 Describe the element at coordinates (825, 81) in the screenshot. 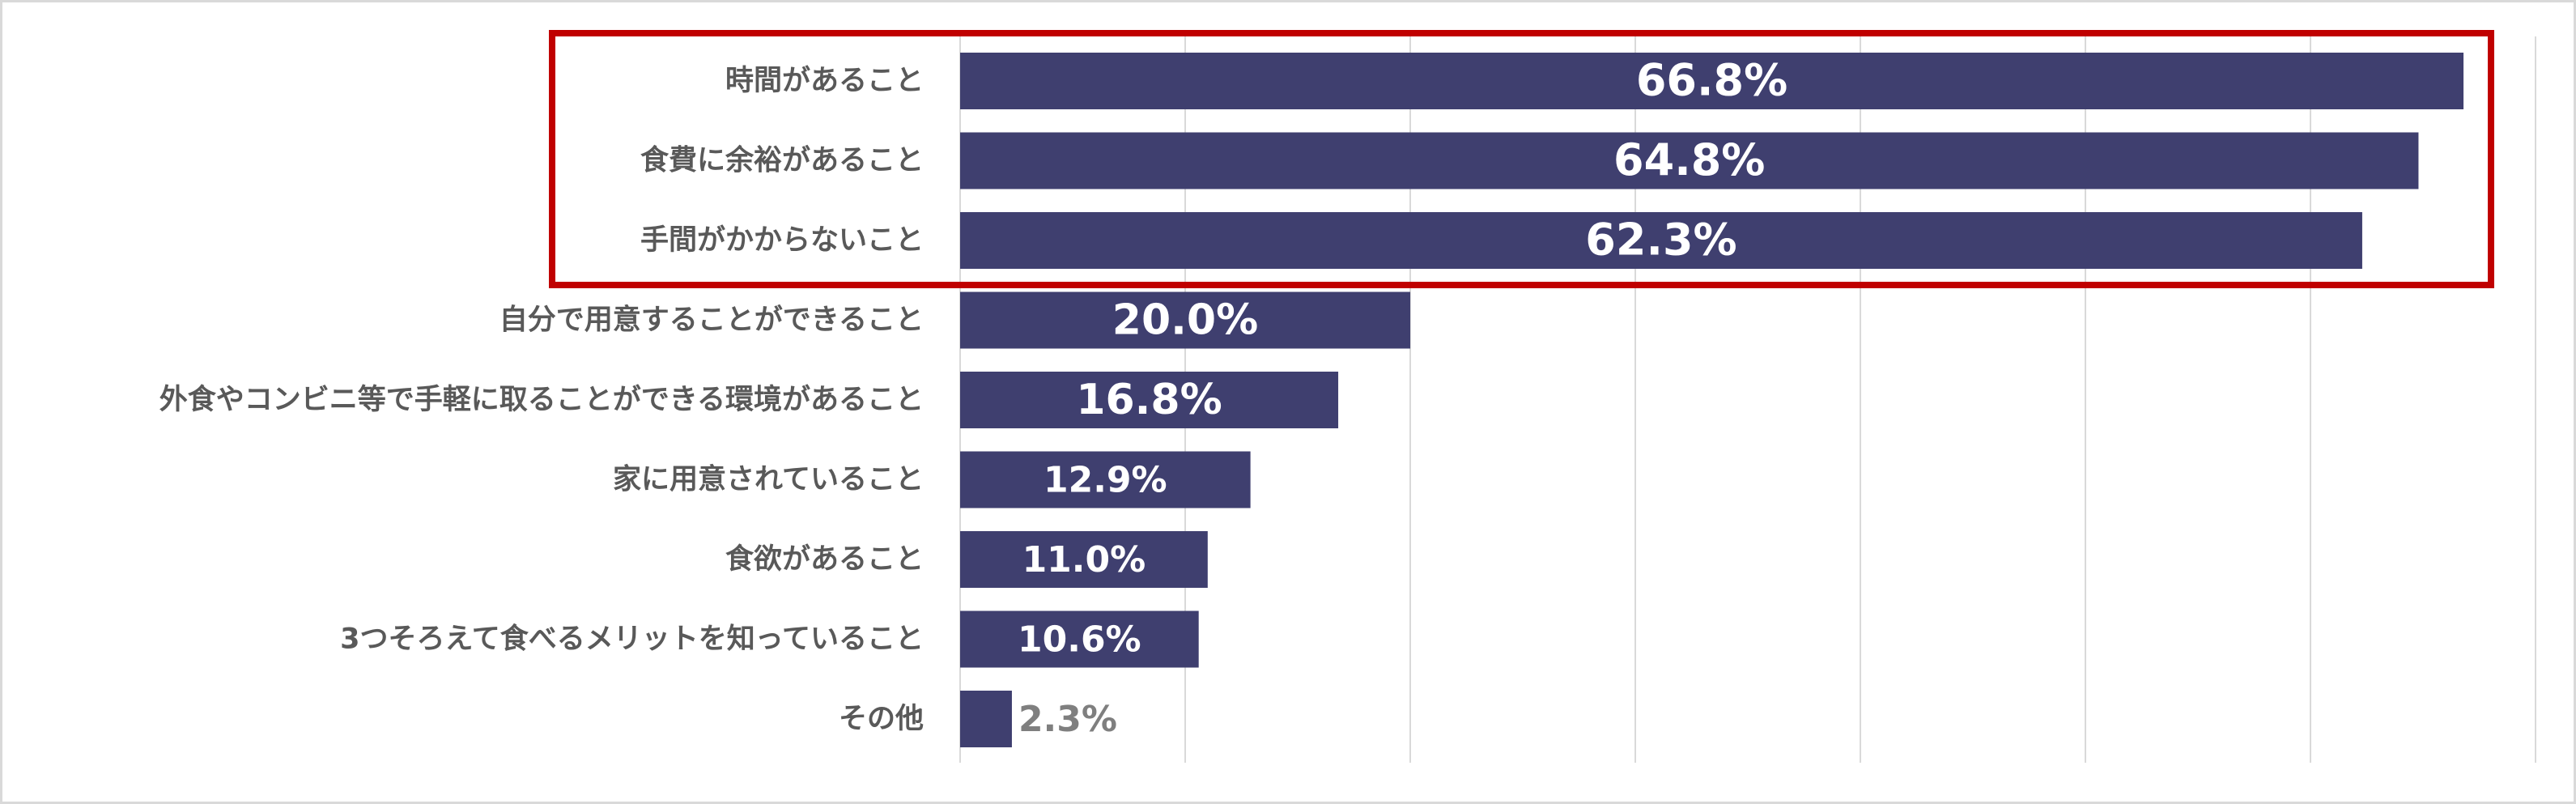

I see `category-label: 時間があること` at that location.